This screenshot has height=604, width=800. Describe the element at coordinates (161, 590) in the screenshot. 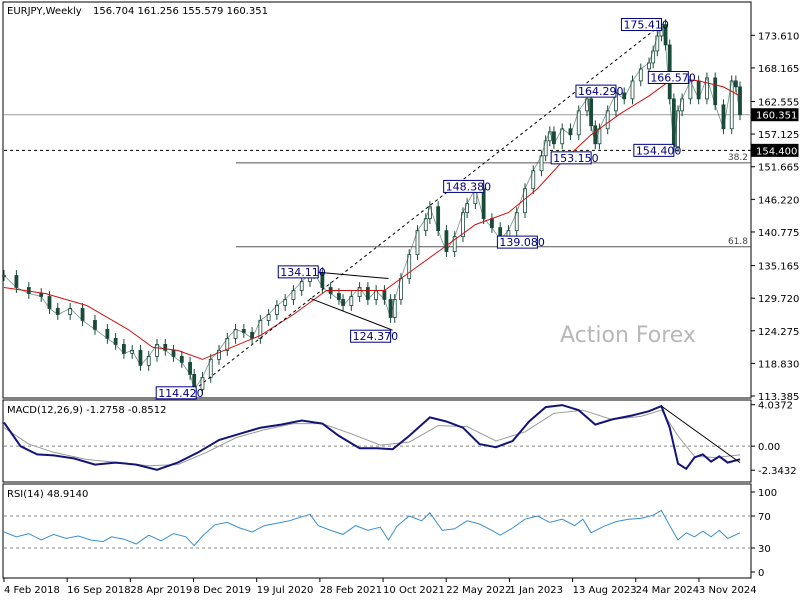

I see `x-axis-tick-label: 28 Apr 2019` at that location.